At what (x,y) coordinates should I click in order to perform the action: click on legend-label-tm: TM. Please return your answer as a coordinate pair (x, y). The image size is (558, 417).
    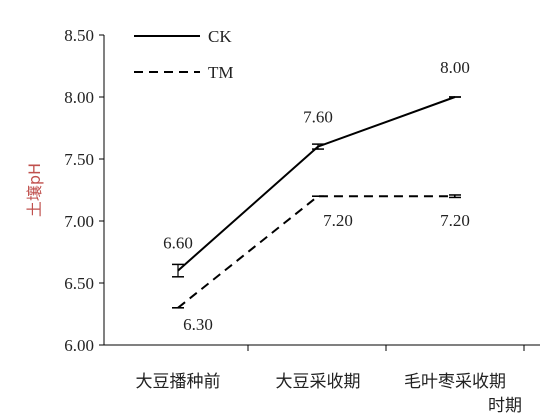
    Looking at the image, I should click on (221, 72).